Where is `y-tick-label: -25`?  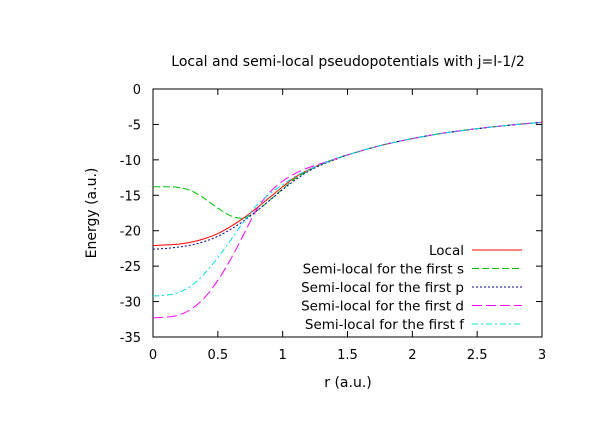 y-tick-label: -25 is located at coordinates (130, 267).